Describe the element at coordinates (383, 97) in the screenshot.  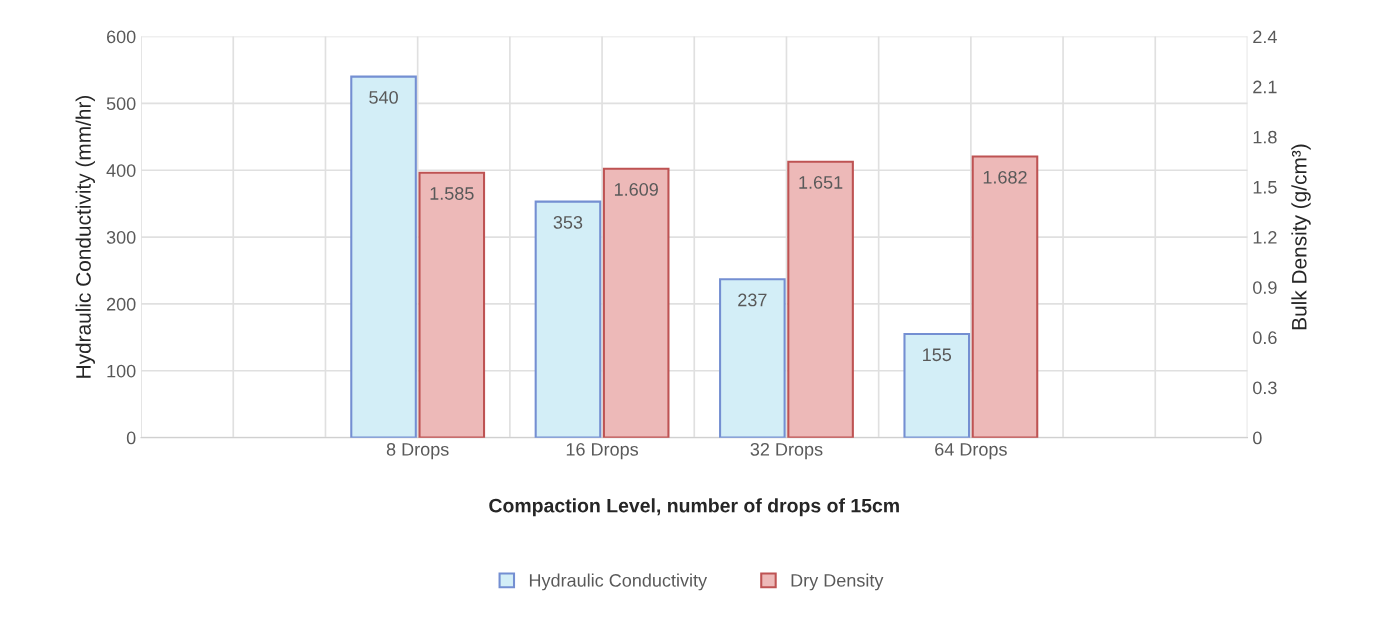
I see `data-label: 540` at that location.